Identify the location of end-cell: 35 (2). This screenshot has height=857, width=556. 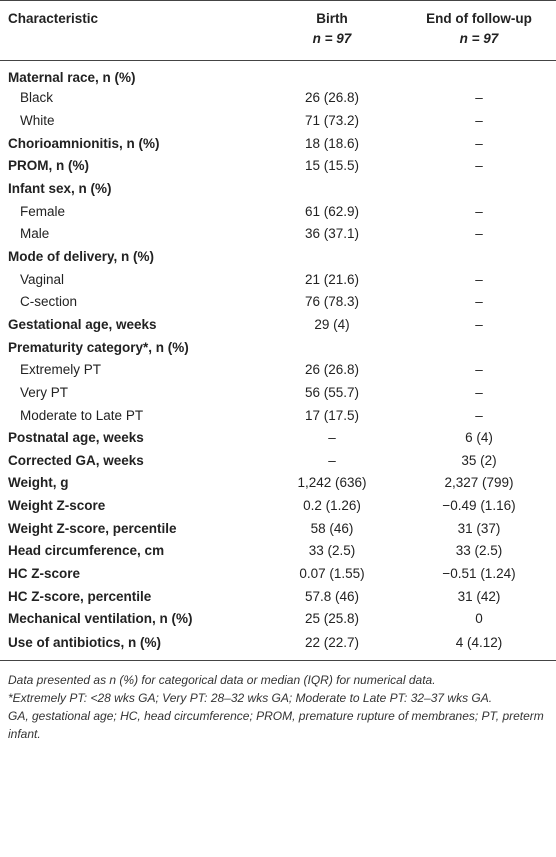
(479, 460).